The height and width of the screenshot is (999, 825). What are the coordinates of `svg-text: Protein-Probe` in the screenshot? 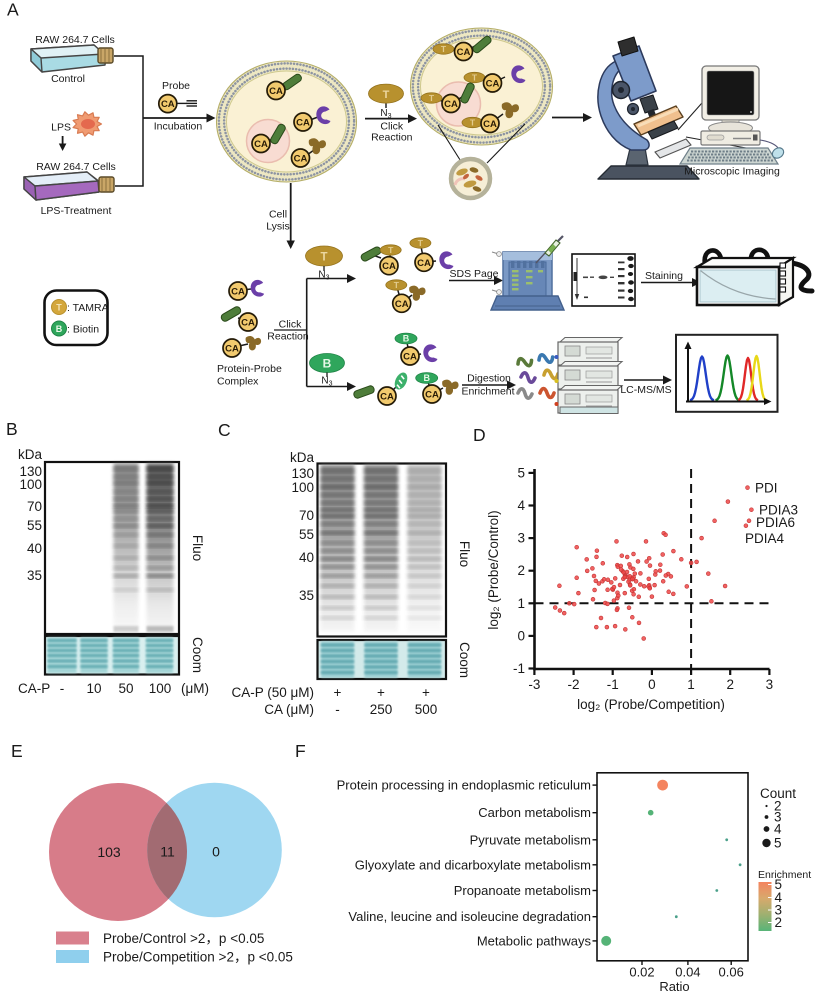 It's located at (249, 369).